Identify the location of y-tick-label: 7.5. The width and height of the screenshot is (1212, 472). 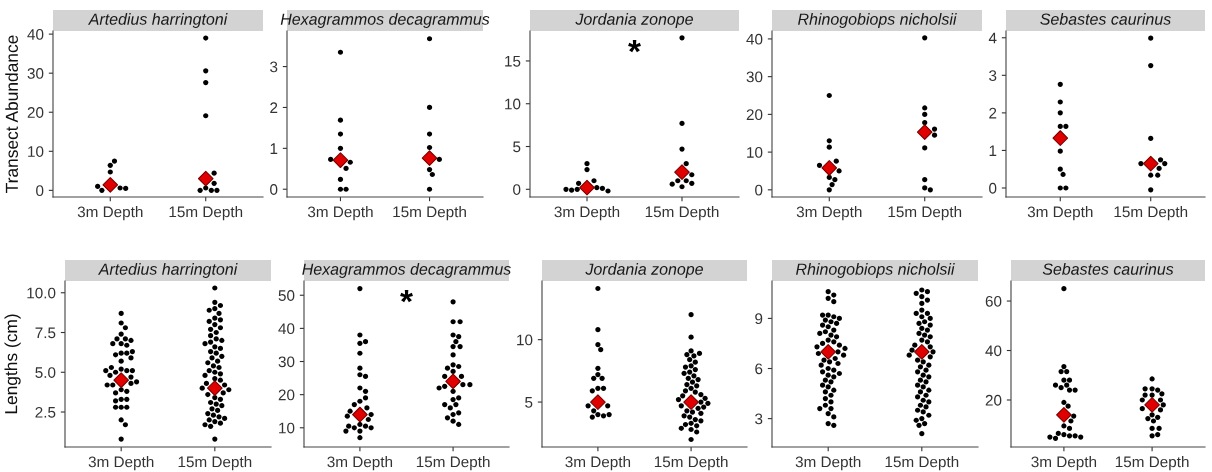
(45, 333).